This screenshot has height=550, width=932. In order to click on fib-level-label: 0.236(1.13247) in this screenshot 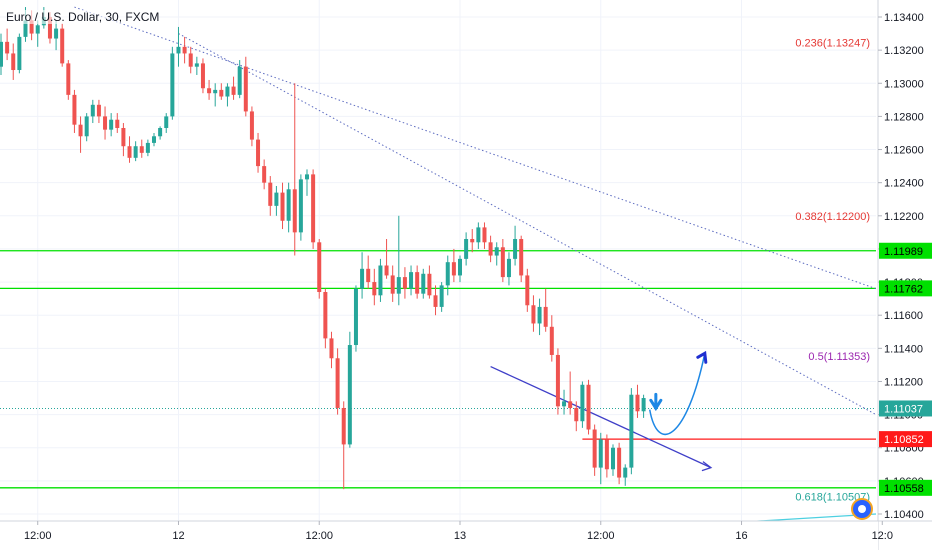, I will do `click(832, 43)`.